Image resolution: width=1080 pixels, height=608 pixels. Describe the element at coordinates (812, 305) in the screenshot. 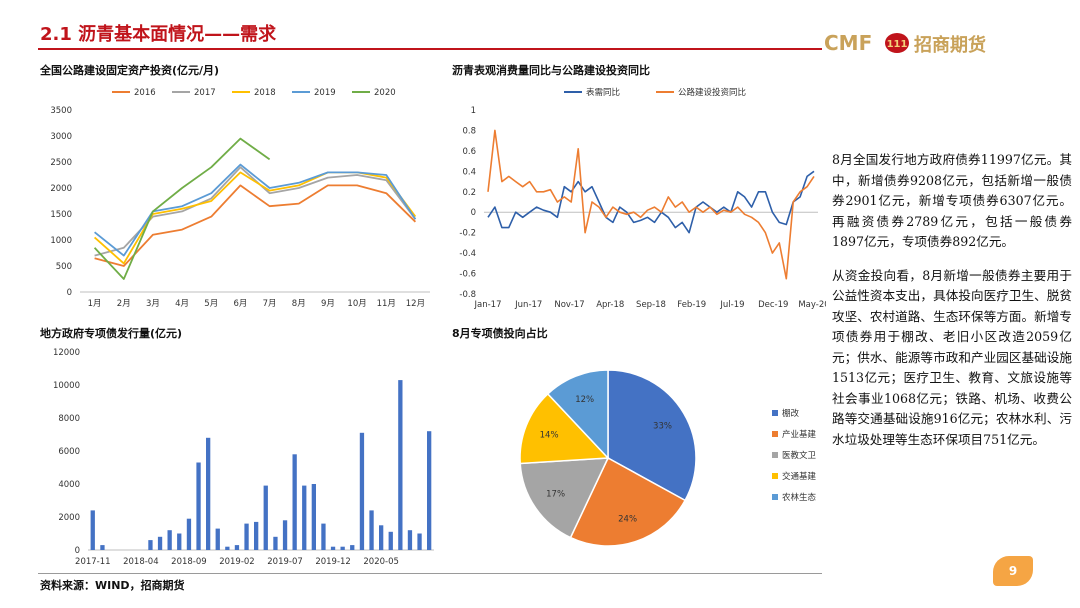

I see `x-tick-label: May-20` at that location.